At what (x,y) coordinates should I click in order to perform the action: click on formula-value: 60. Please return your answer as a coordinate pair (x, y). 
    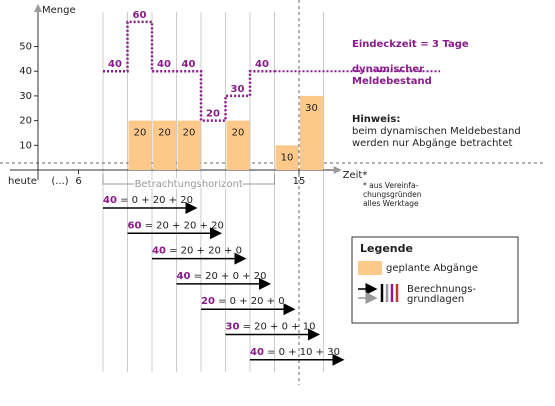
    Looking at the image, I should click on (135, 225).